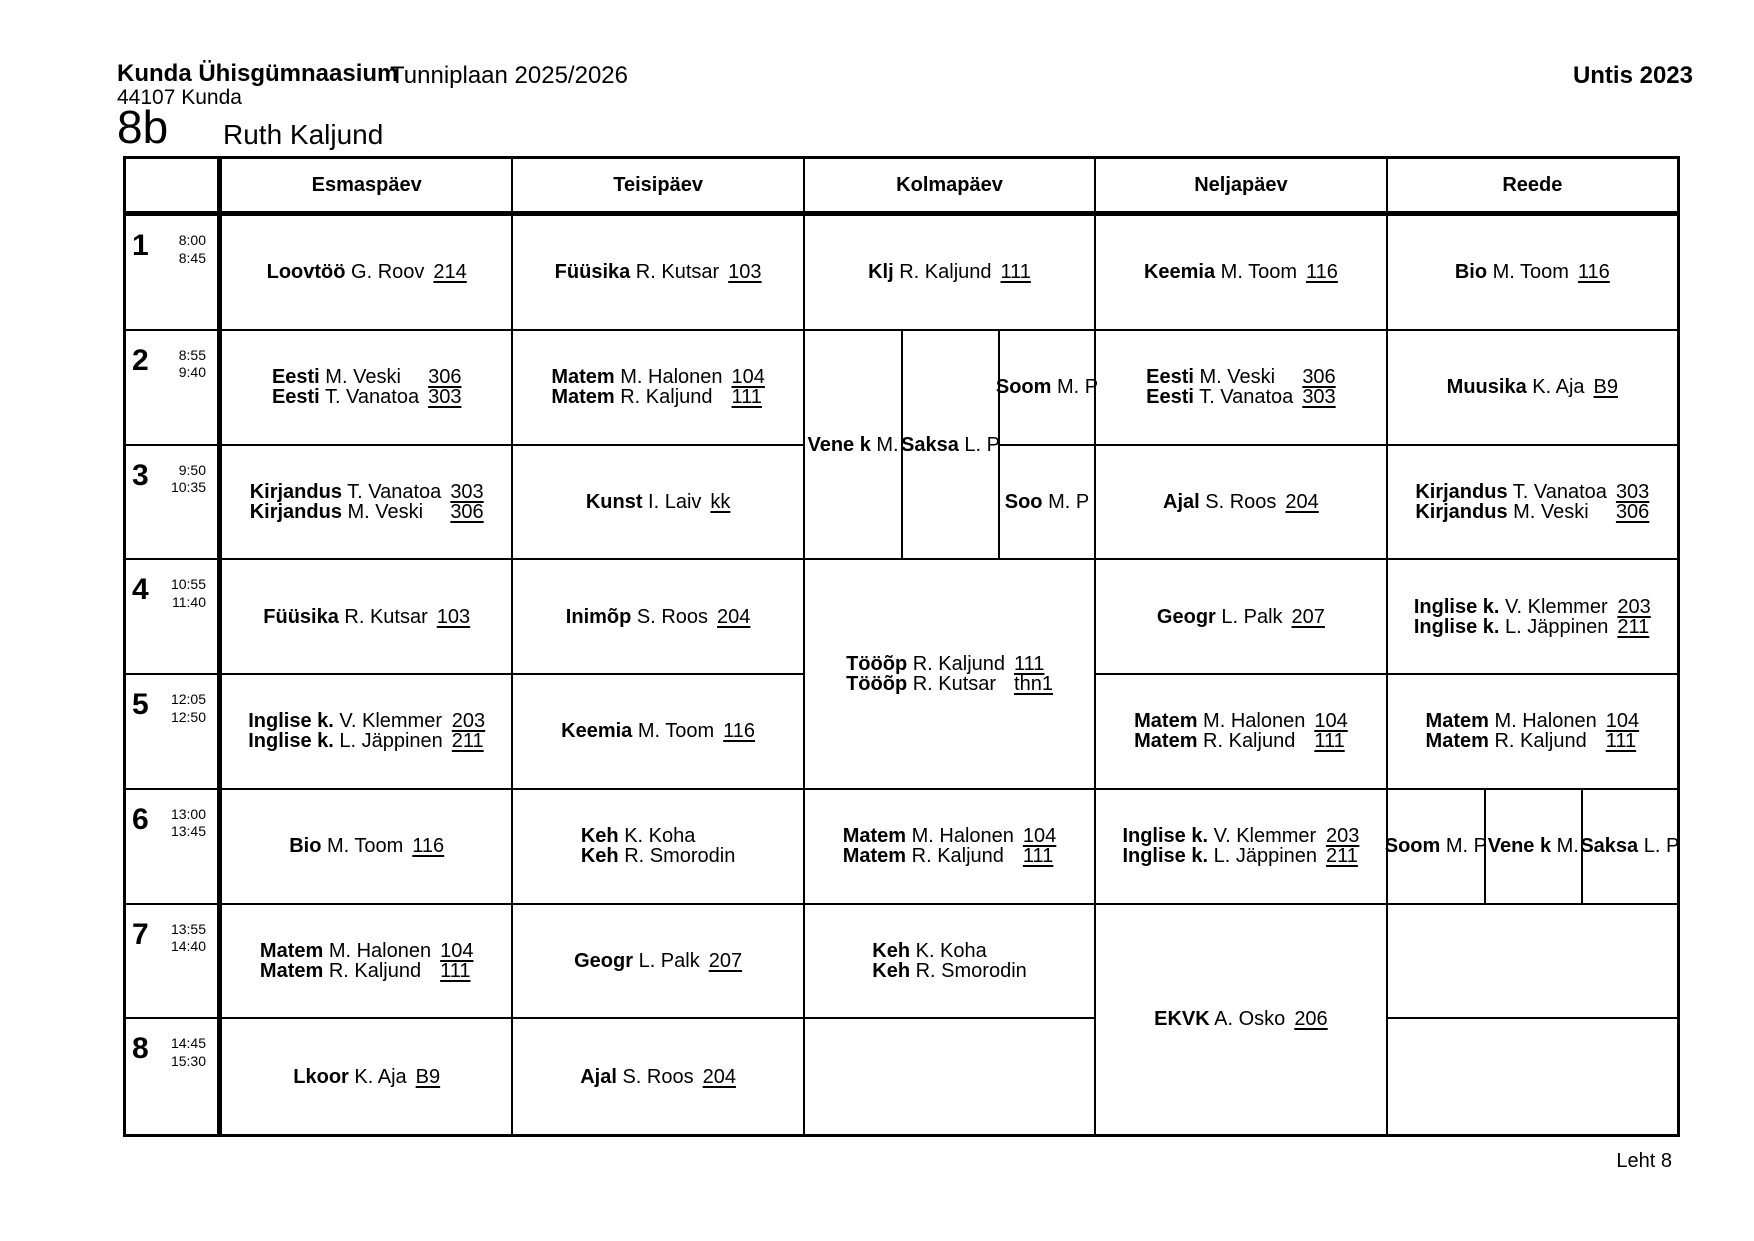 The image size is (1754, 1241). I want to click on lesson-entry: Soo M. P, so click(1047, 502).